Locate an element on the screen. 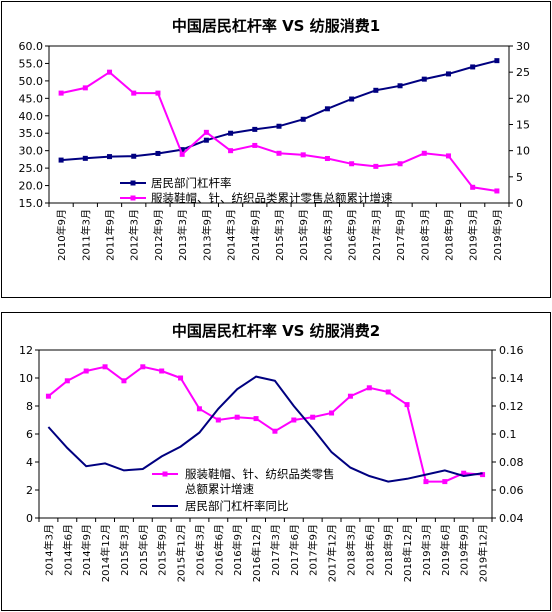 This screenshot has height=612, width=552. y-left-tick-label: 40.0 is located at coordinates (31, 116).